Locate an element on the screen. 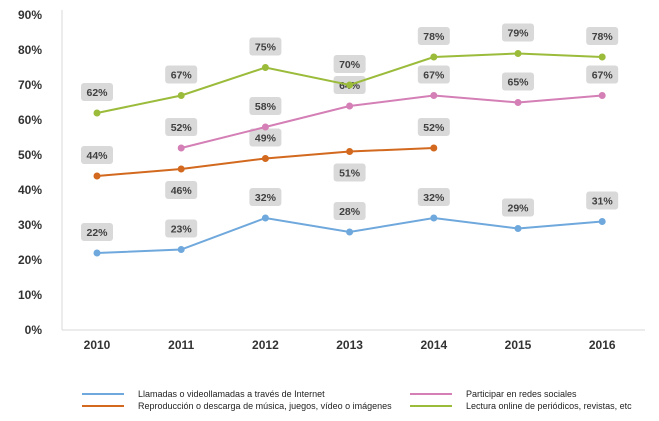  y-tick-label: 20% is located at coordinates (30, 260).